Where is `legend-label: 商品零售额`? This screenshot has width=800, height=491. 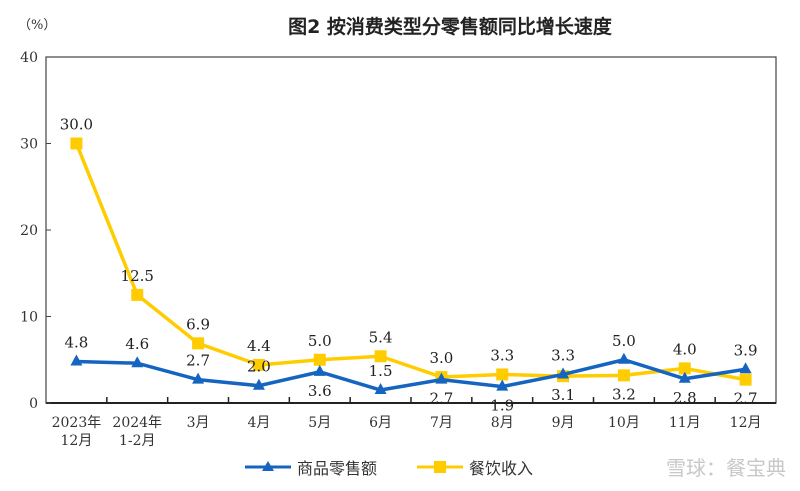 legend-label: 商品零售额 is located at coordinates (337, 468).